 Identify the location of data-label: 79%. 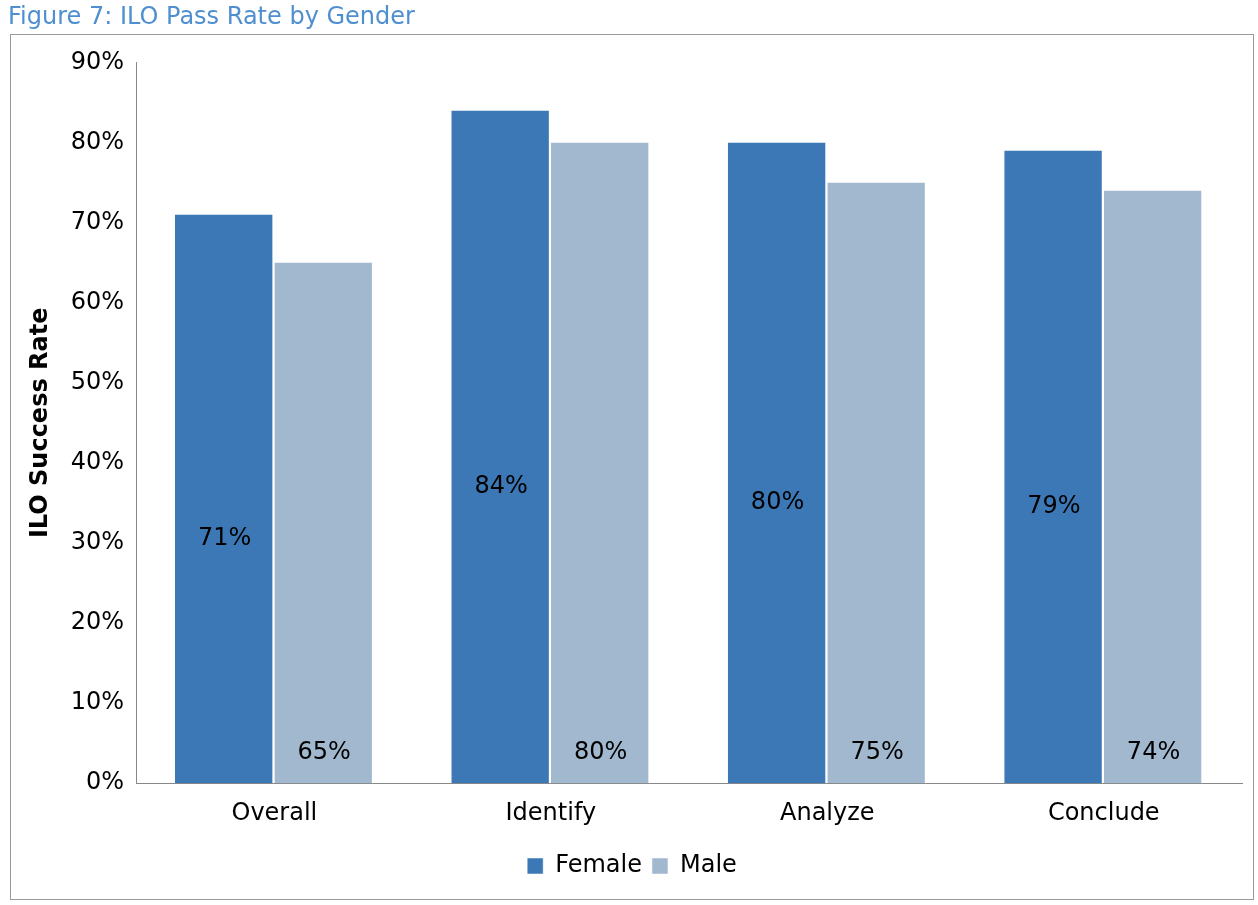
(1054, 505).